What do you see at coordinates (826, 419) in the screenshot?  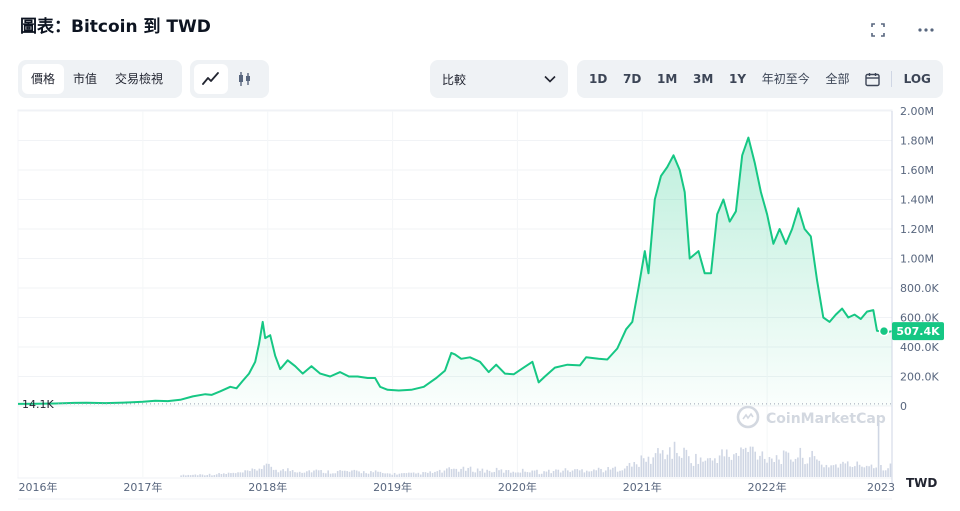 I see `watermark-text: CoinMarketCap` at bounding box center [826, 419].